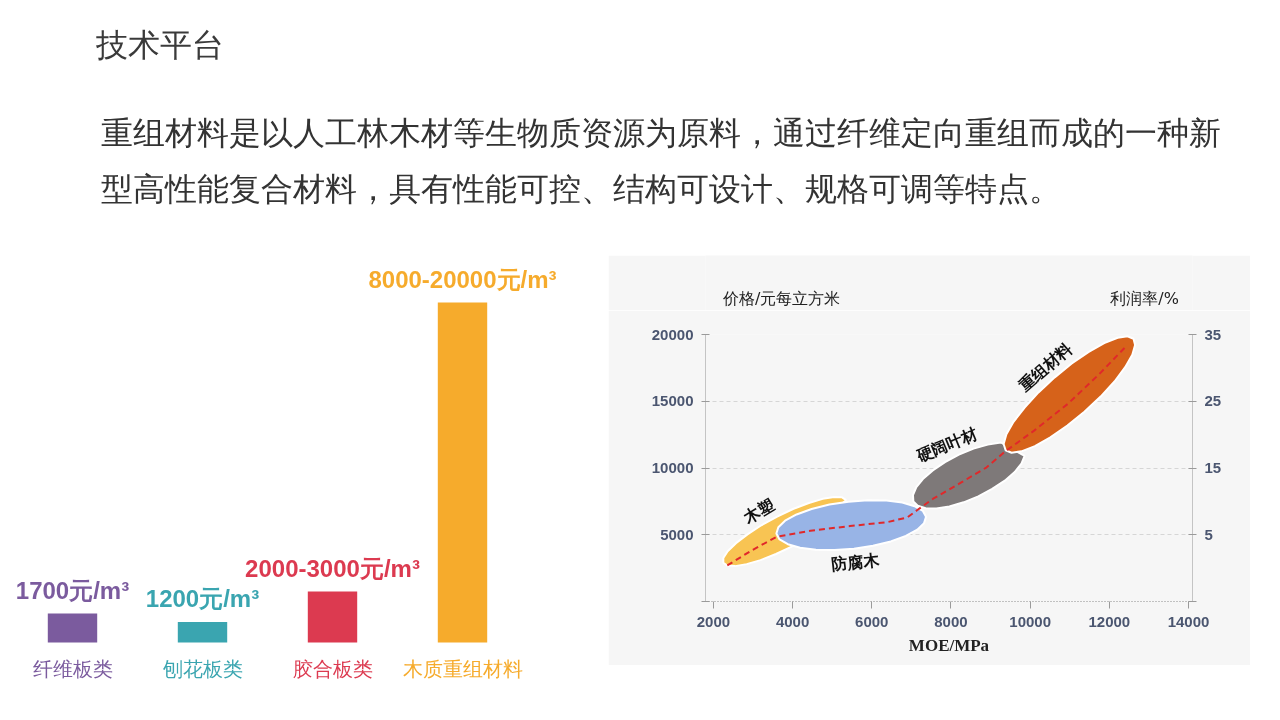 This screenshot has width=1280, height=720. Describe the element at coordinates (660, 160) in the screenshot. I see `text: 重组材料是以人工林木材等生物质资源为原料，通过纤维定向重组而成的一种新型高性能复合材料，具有性能可控、结构可设计、规格可调等特点。` at that location.